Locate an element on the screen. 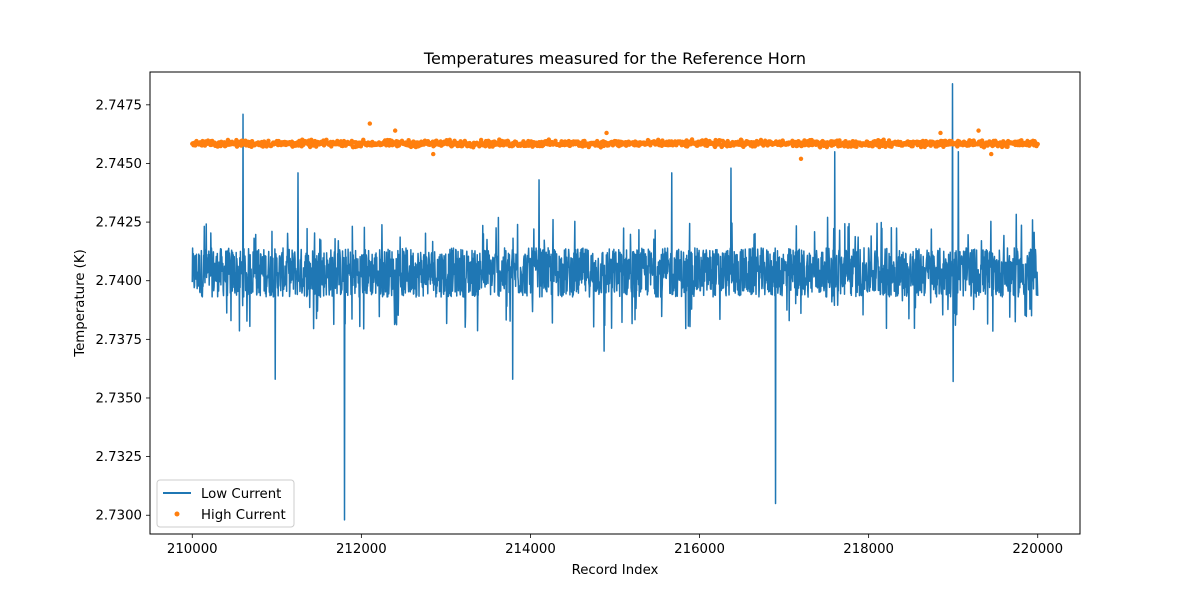  x-axis: 210000 212000 214000 216000 218000 220000 is located at coordinates (615, 545).